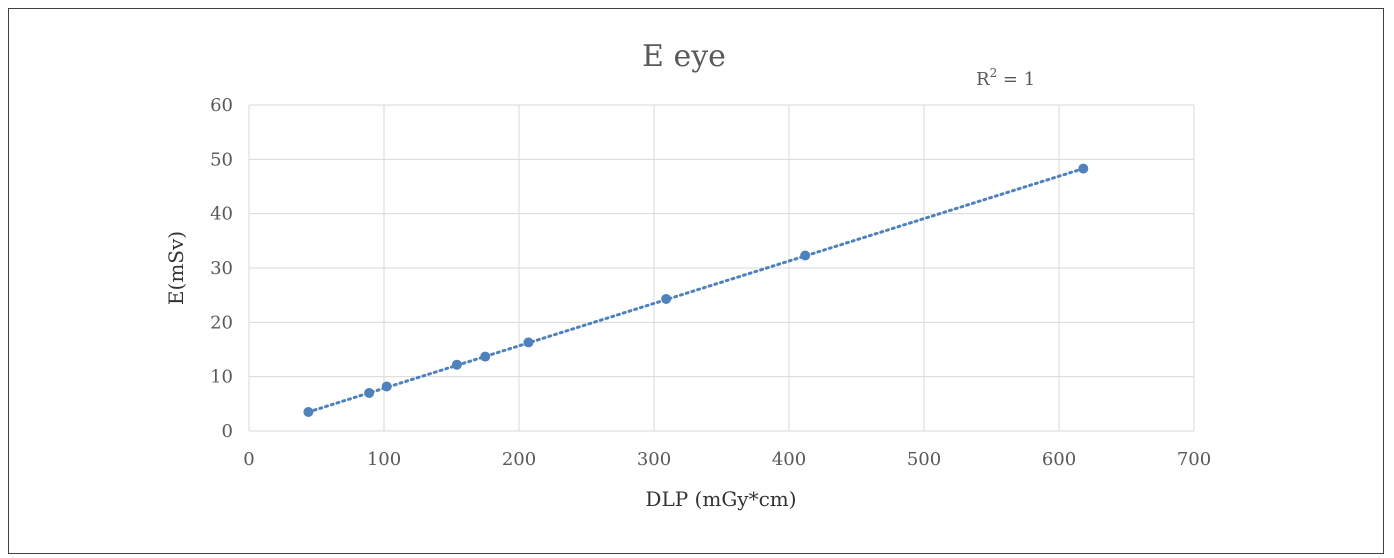 This screenshot has width=1394, height=558. I want to click on x-tick-label: 100, so click(384, 459).